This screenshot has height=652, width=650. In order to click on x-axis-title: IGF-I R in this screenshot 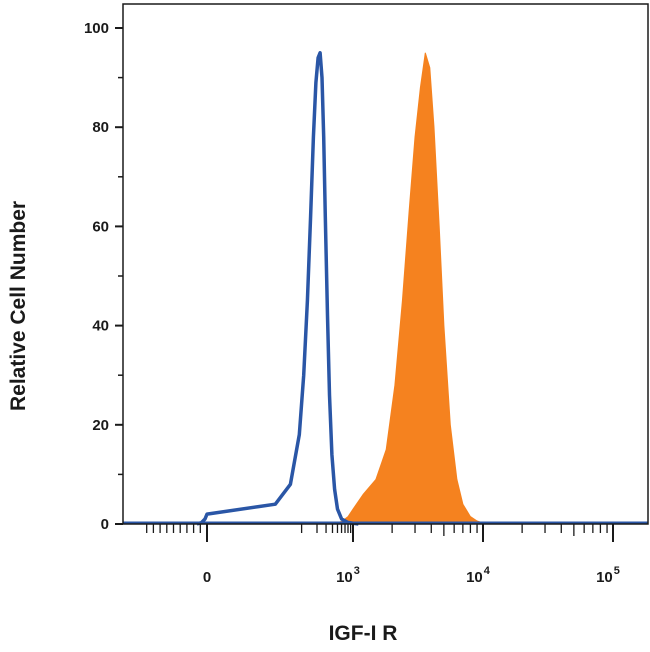, I will do `click(363, 633)`.